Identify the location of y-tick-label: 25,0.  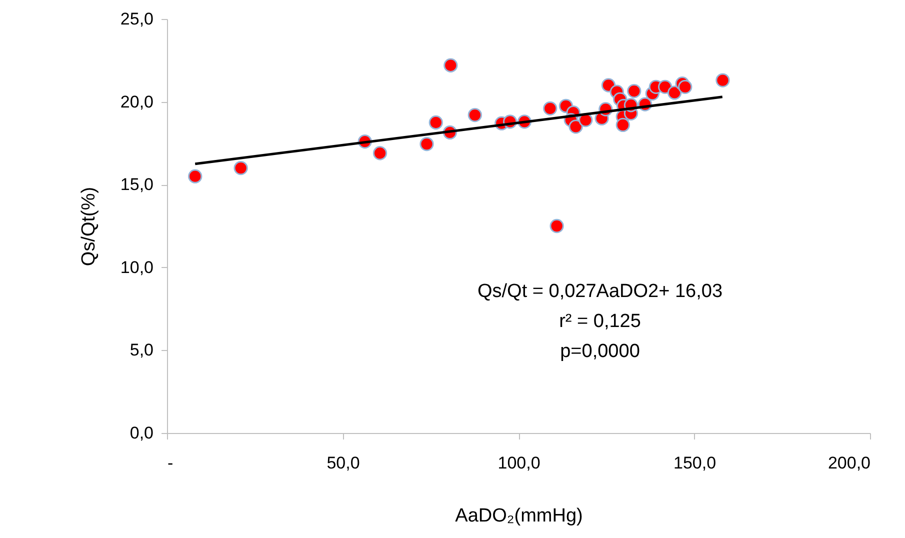
(137, 19).